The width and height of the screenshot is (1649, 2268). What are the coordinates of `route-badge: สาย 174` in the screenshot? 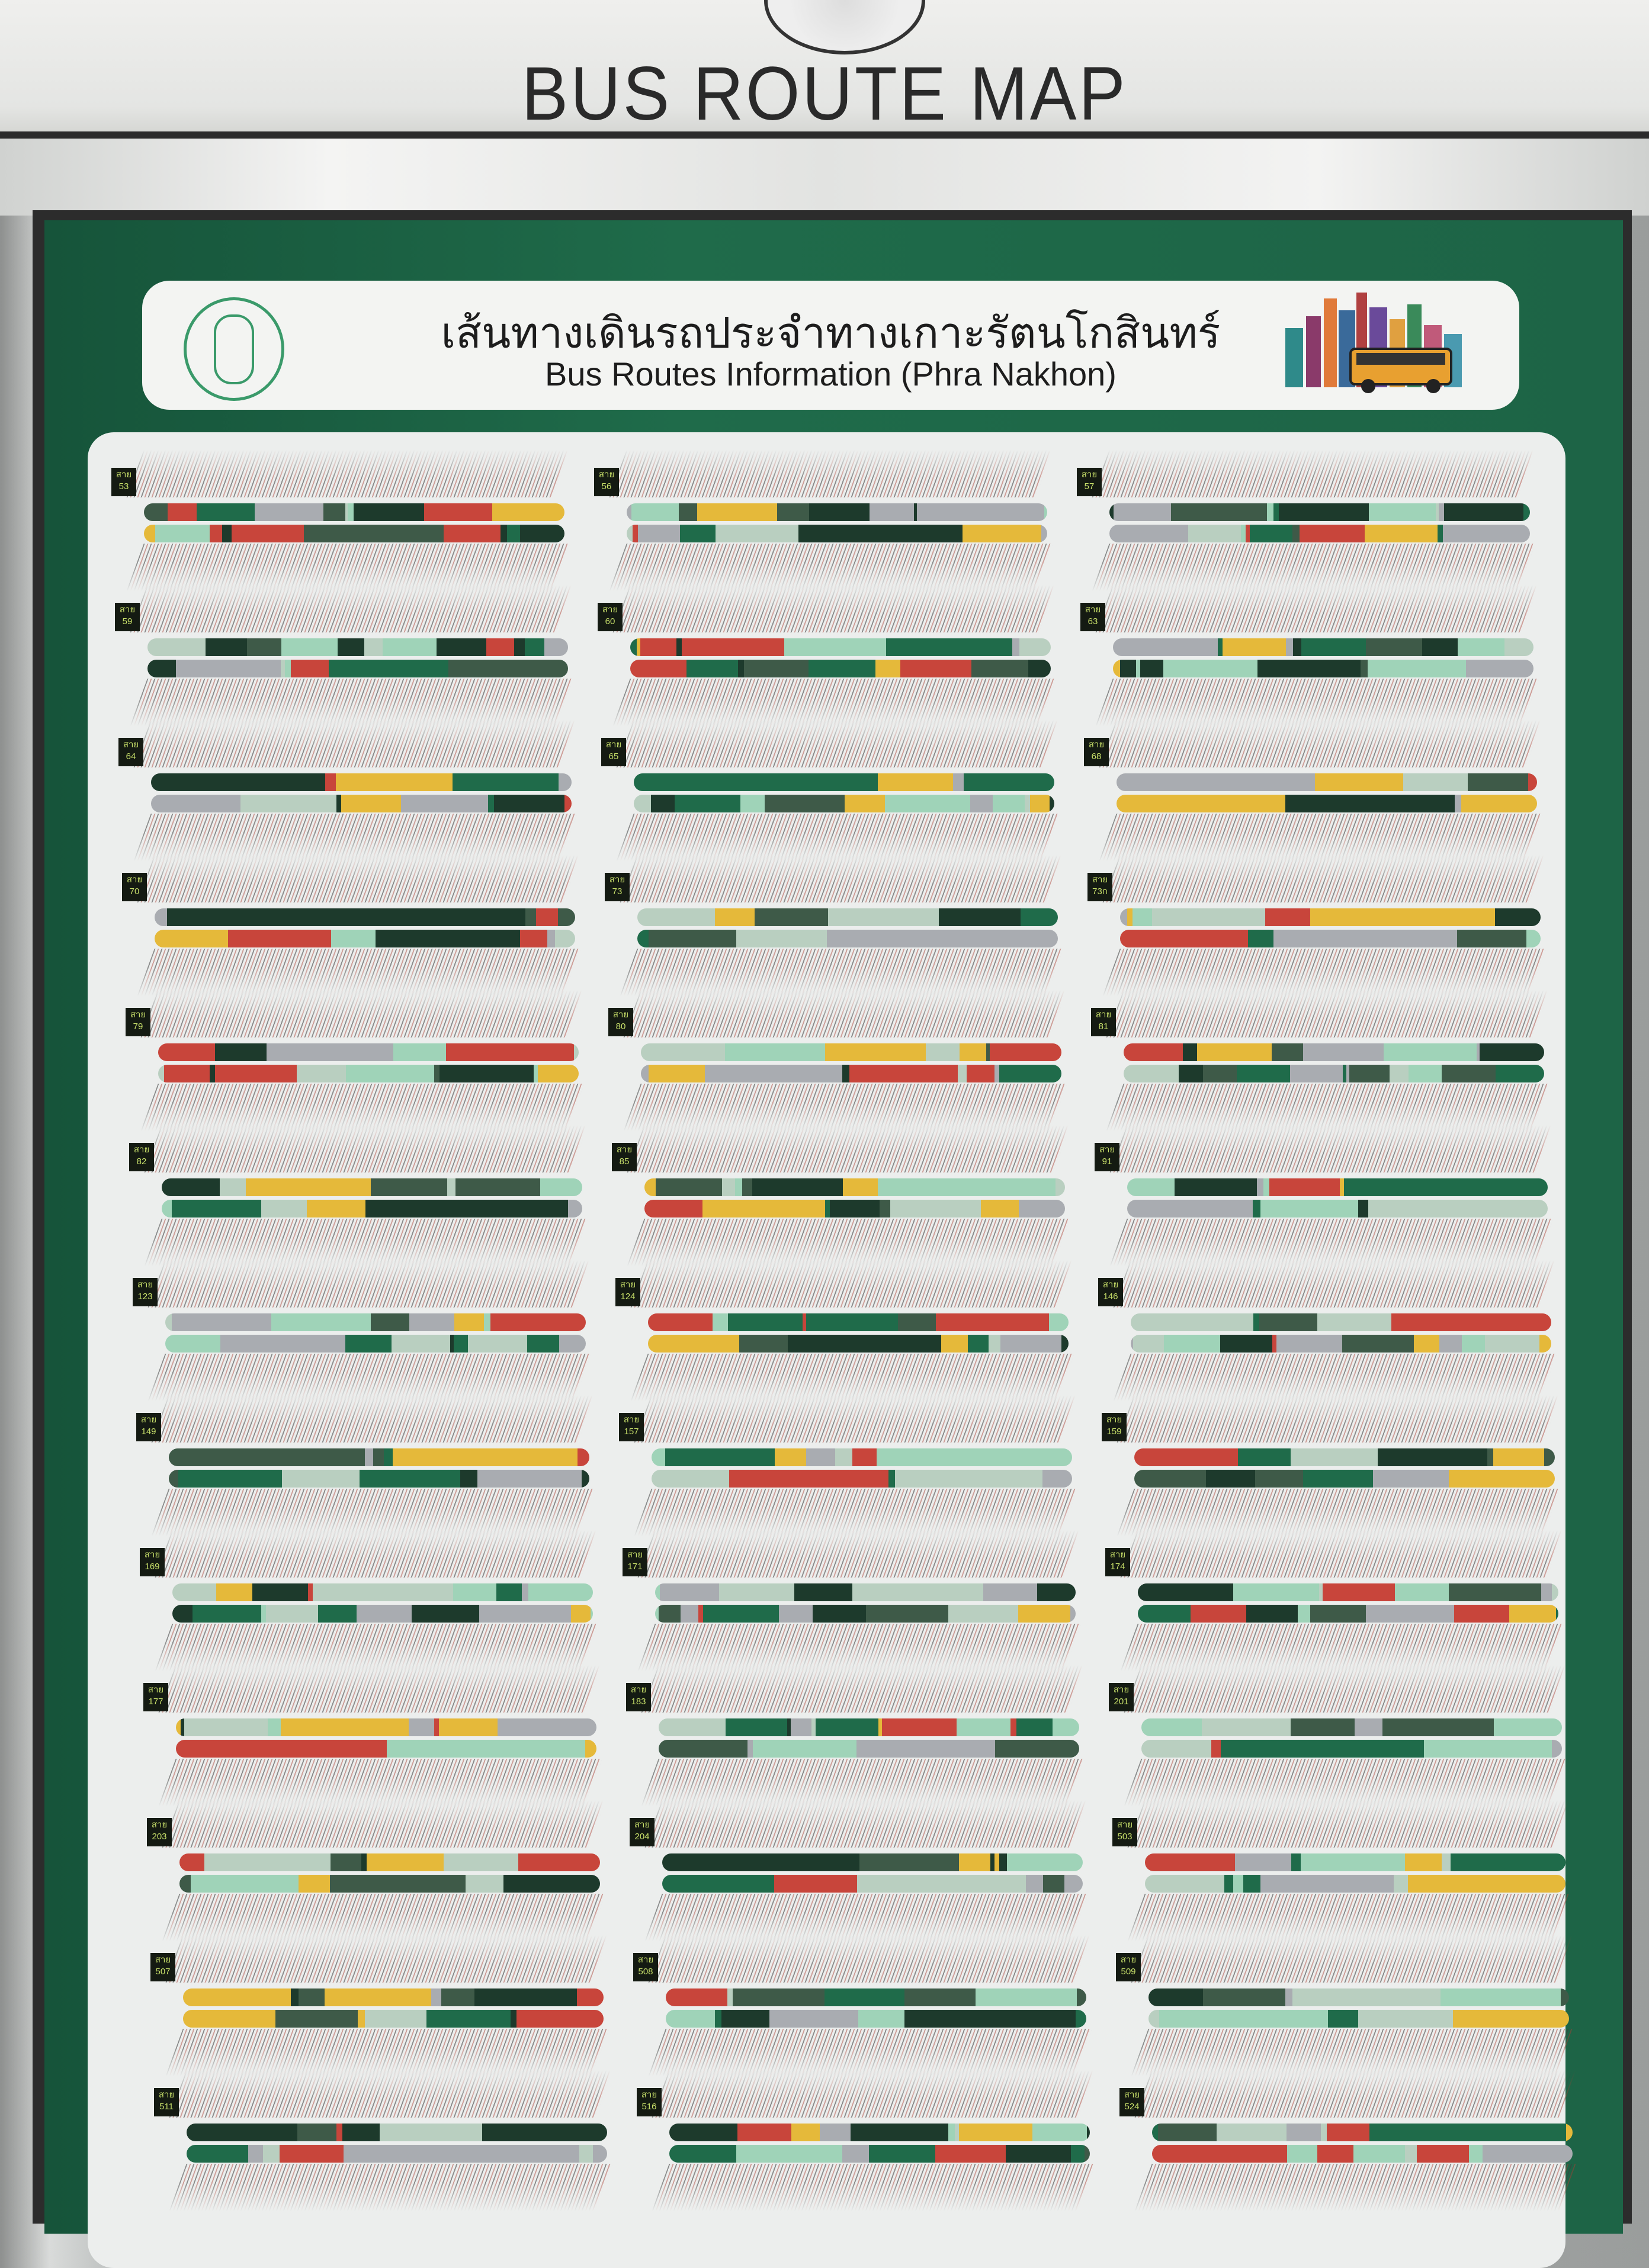 It's located at (1117, 1562).